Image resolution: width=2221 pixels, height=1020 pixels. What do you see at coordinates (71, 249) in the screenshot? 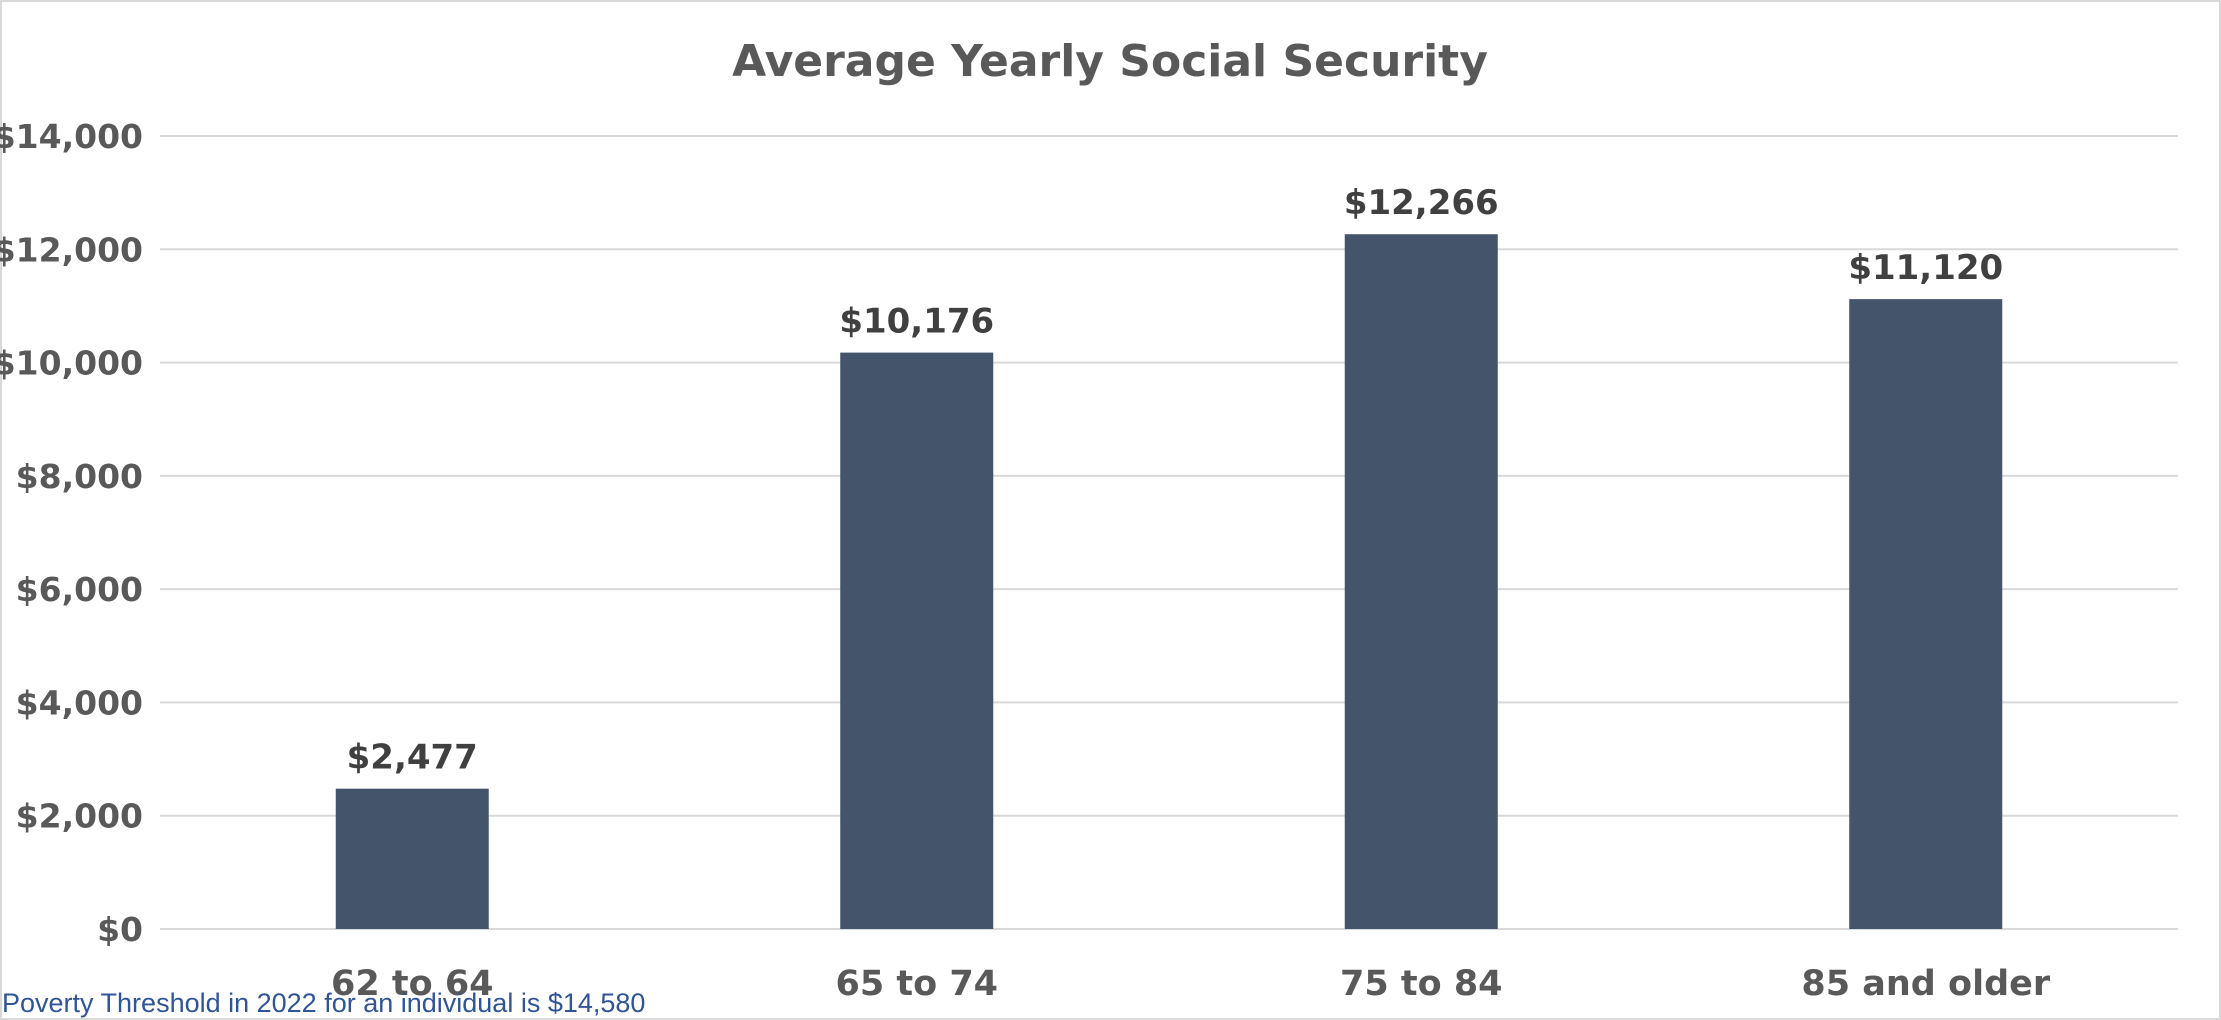
I see `y-tick-label: $12,000` at bounding box center [71, 249].